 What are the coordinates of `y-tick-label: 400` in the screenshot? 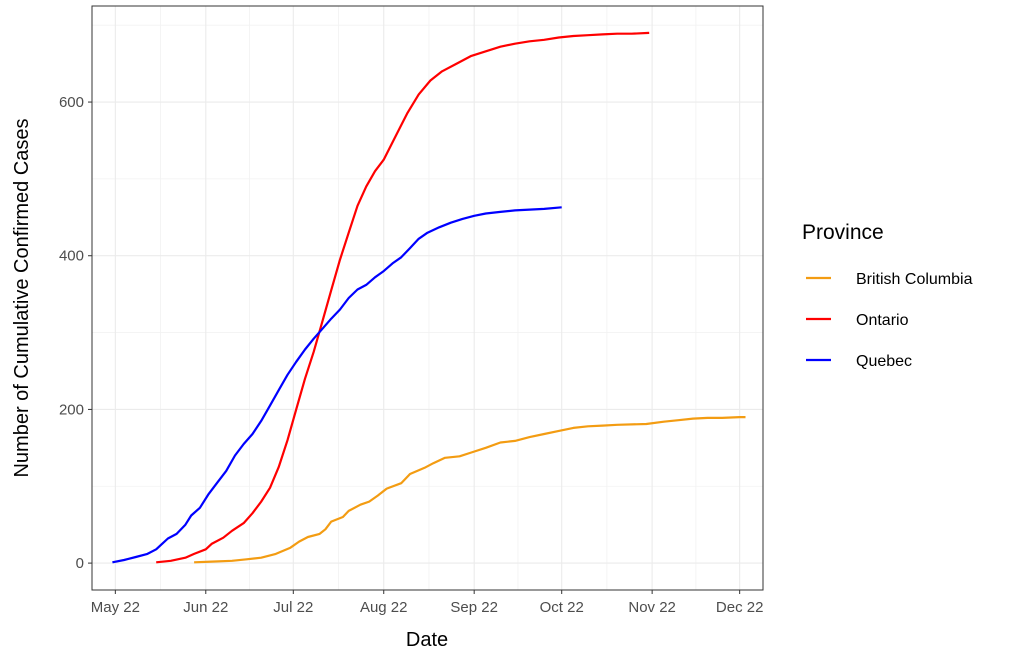 It's located at (71, 256).